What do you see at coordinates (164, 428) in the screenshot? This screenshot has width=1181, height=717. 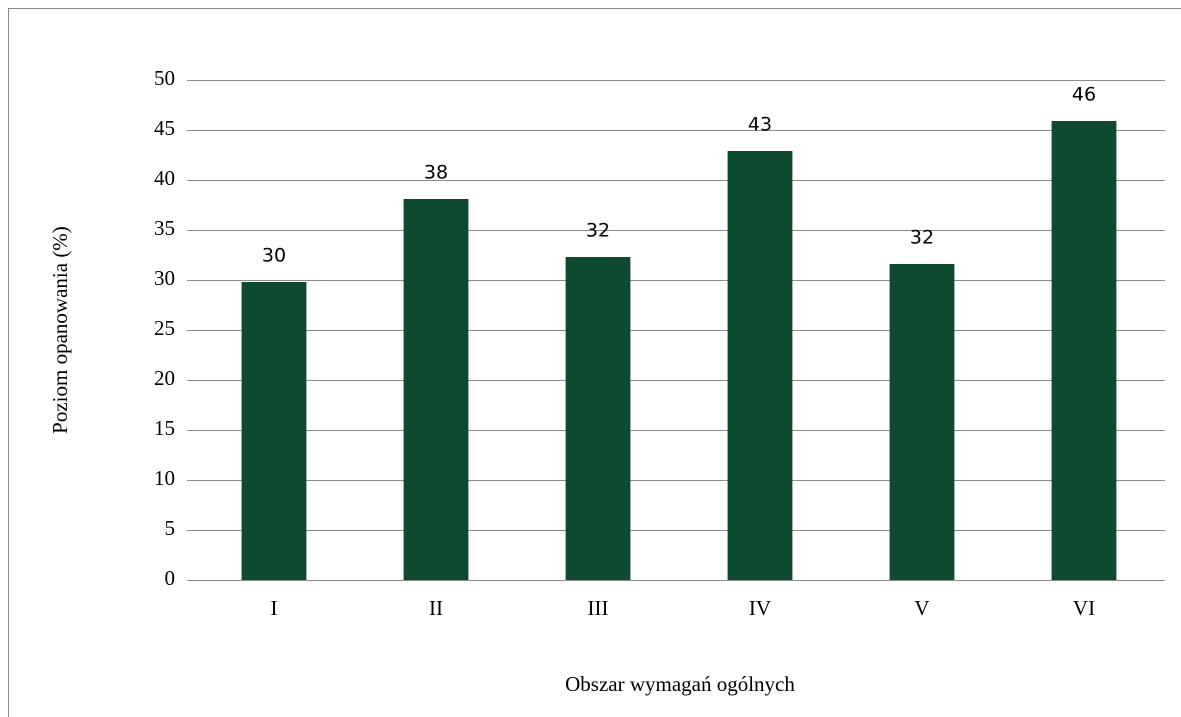 I see `y-tick-label: 15` at bounding box center [164, 428].